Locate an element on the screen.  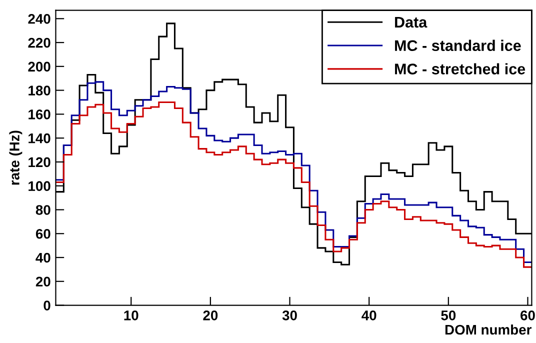
x-tick-label: 20 is located at coordinates (210, 315).